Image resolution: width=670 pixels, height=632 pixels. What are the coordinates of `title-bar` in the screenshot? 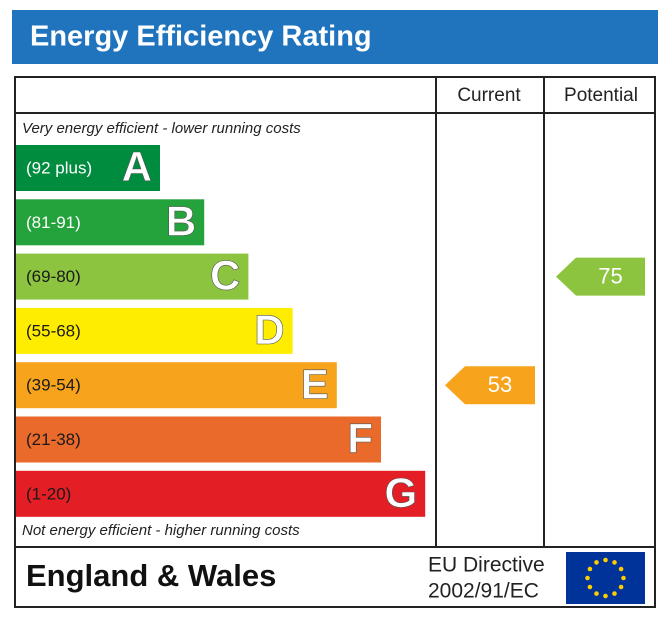 It's located at (335, 37).